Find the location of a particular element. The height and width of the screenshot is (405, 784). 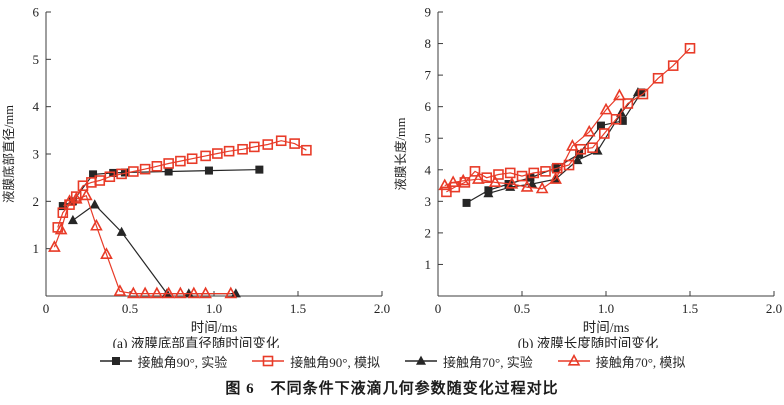

legend-label: 接触角90°, 实验 is located at coordinates (182, 362).